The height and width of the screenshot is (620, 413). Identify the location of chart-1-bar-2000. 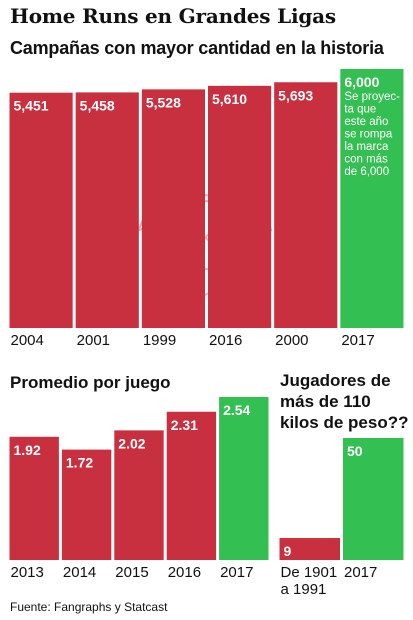
(306, 205).